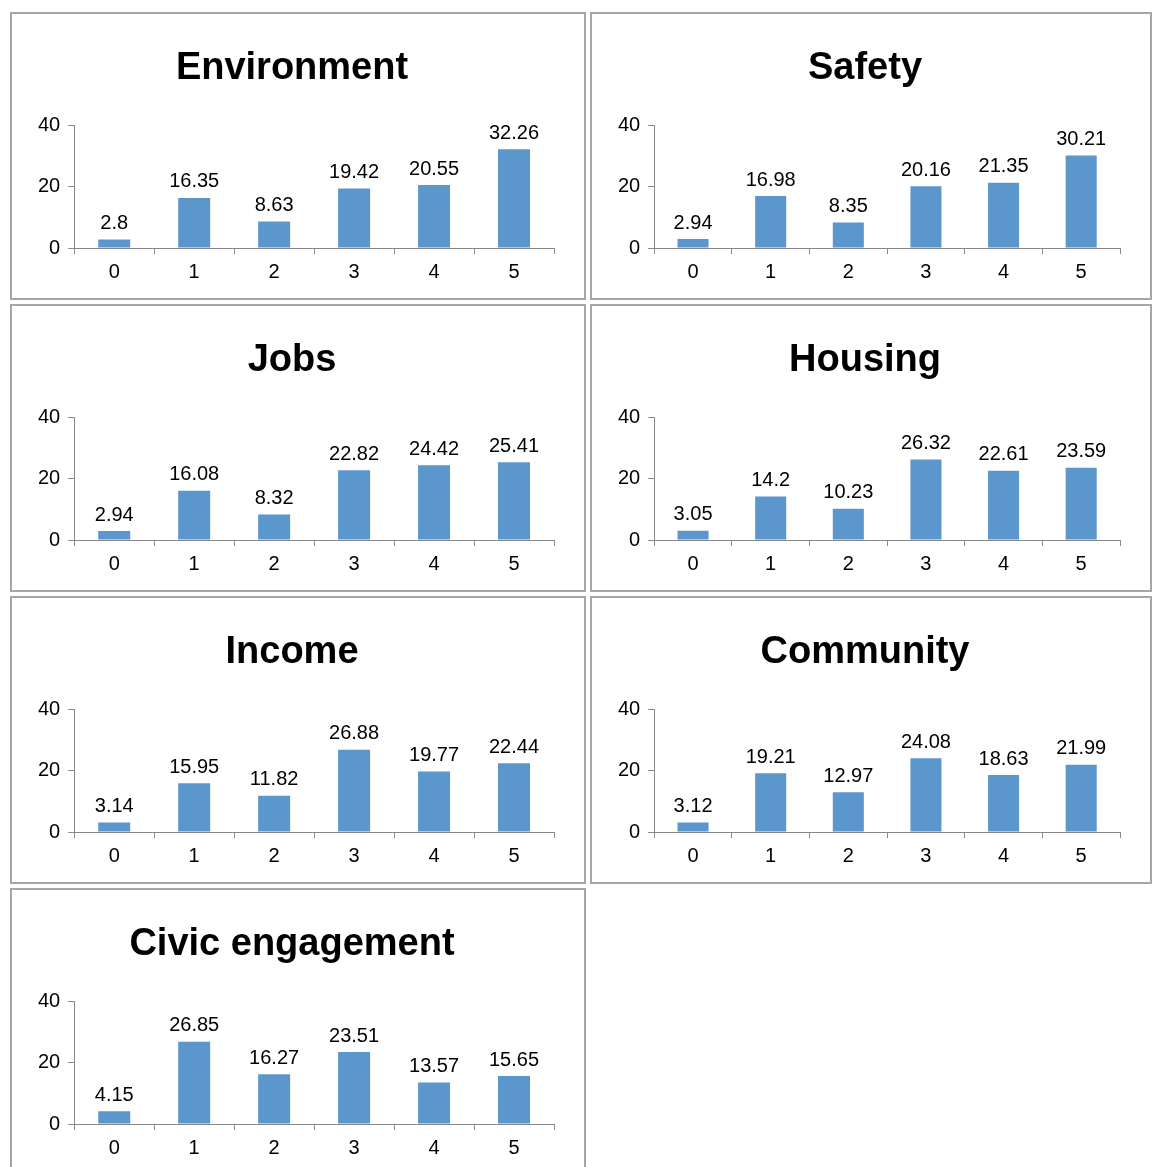 The image size is (1152, 1167). Describe the element at coordinates (434, 447) in the screenshot. I see `data-label: 24.42` at that location.